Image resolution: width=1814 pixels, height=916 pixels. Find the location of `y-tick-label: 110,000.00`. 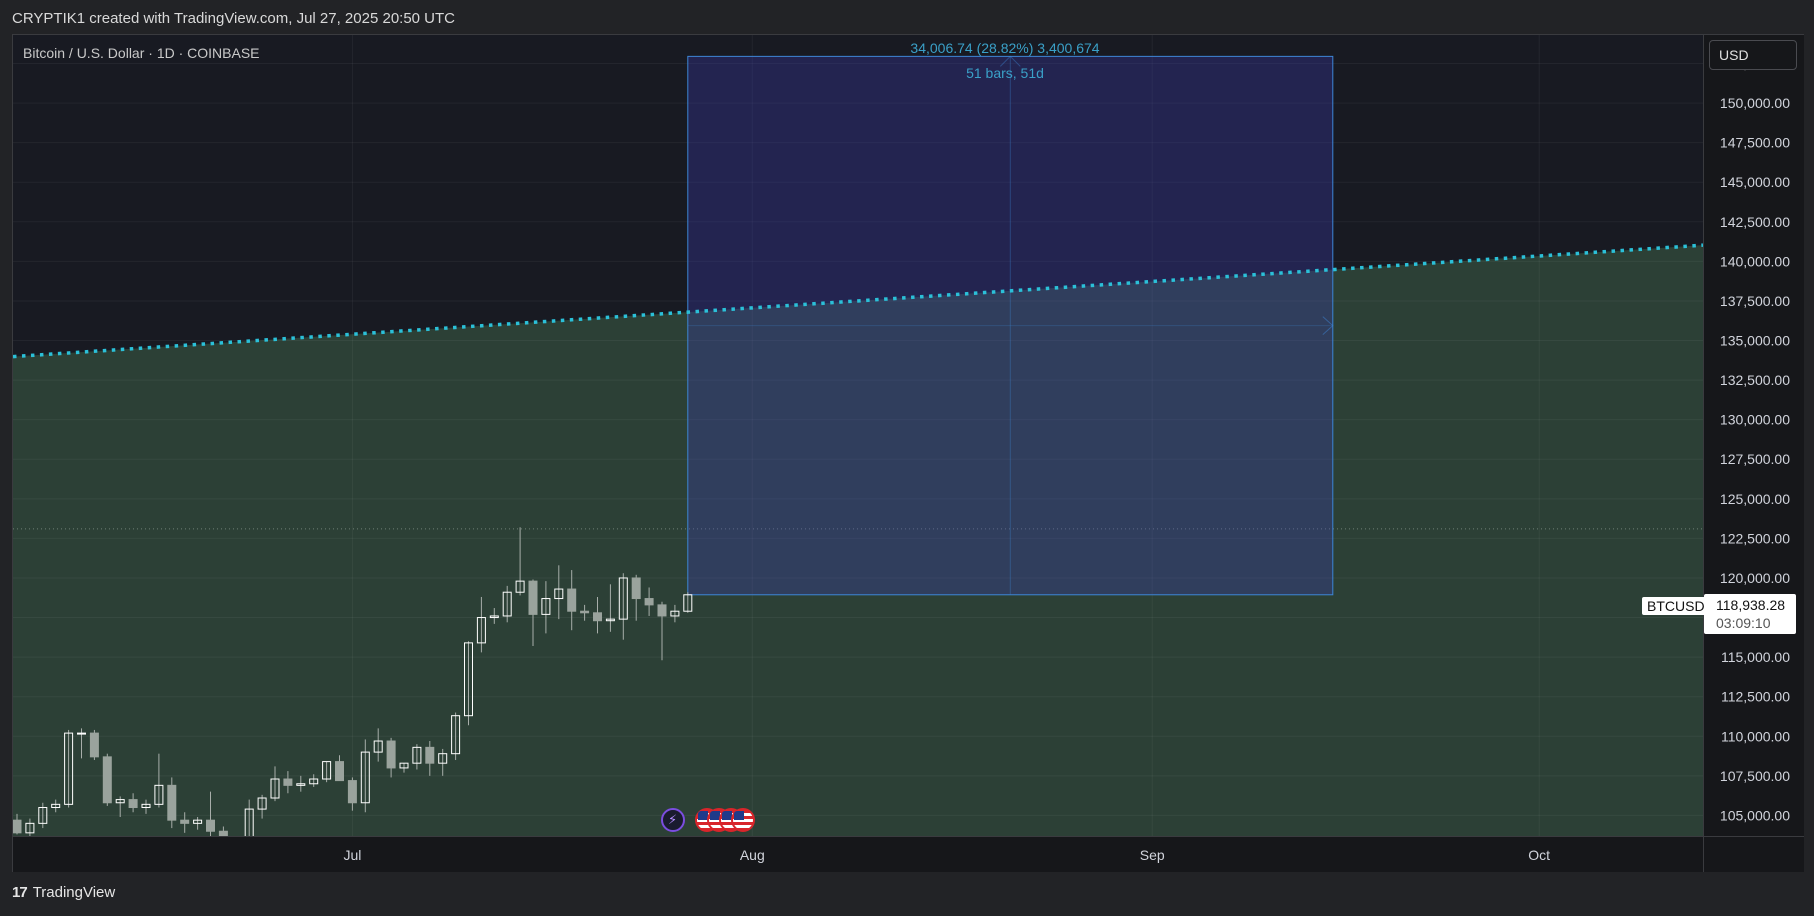

y-tick-label: 110,000.00 is located at coordinates (1755, 736).